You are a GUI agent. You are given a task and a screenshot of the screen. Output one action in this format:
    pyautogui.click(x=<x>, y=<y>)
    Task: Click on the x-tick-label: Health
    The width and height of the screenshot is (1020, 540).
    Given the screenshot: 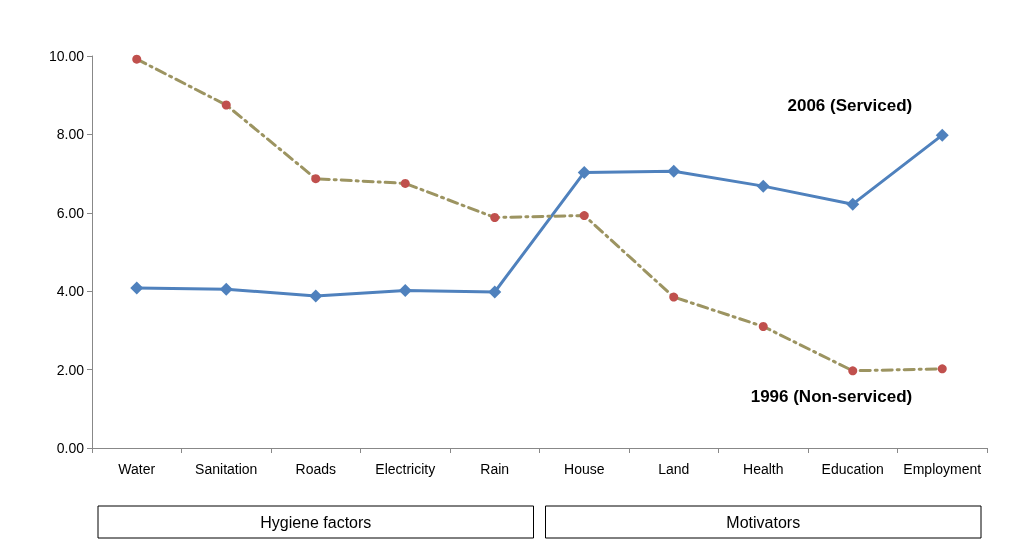 What is the action you would take?
    pyautogui.click(x=763, y=469)
    